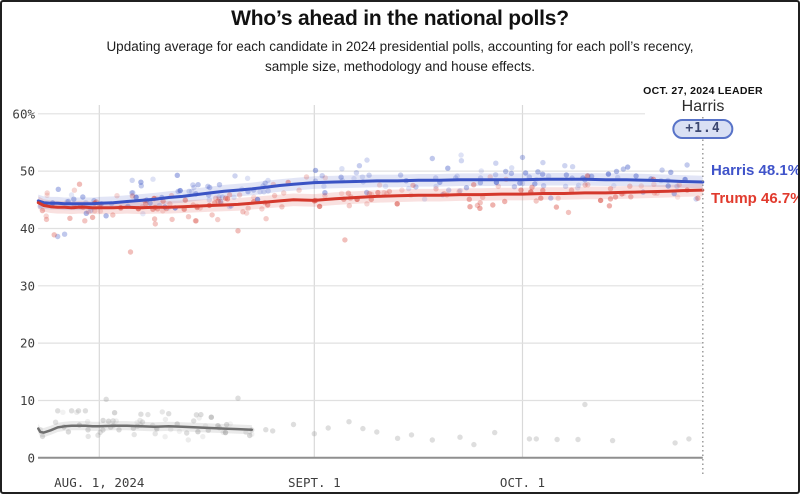  What do you see at coordinates (99, 482) in the screenshot?
I see `x-axis-tick-label: AUG. 1, 2024` at bounding box center [99, 482].